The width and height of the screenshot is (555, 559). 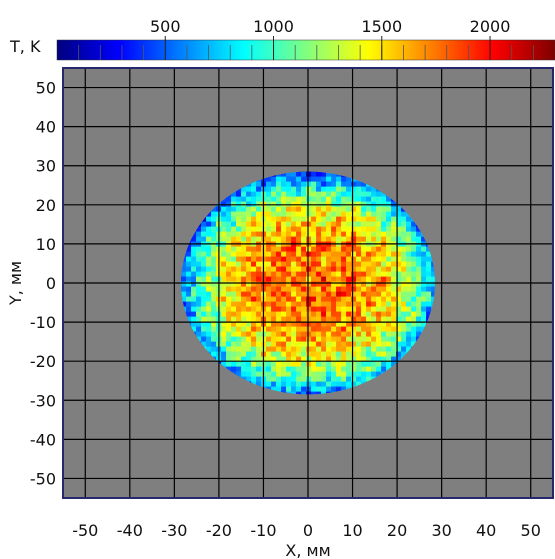 I want to click on x-tick-label: 30, so click(x=441, y=530).